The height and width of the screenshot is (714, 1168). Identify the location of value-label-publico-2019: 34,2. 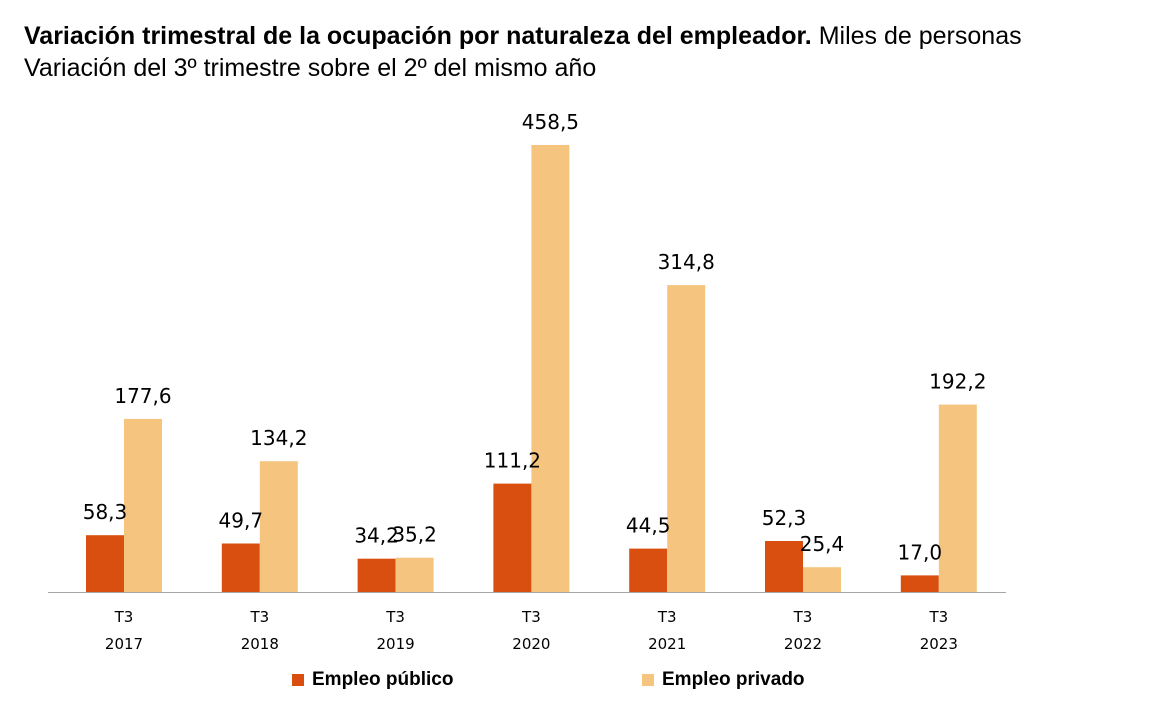
(376, 536).